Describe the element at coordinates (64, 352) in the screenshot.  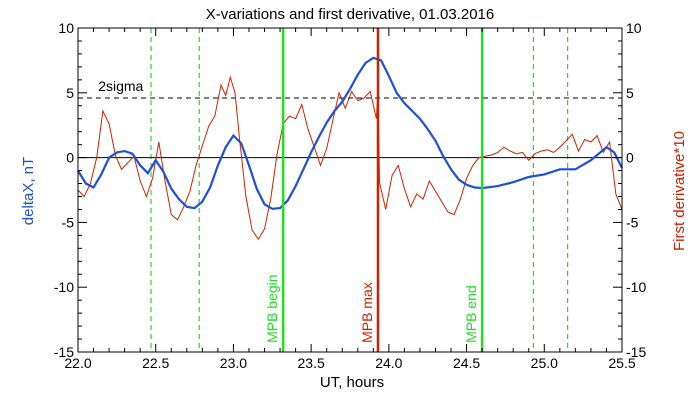
I see `y-tick-label-left-5: -15` at that location.